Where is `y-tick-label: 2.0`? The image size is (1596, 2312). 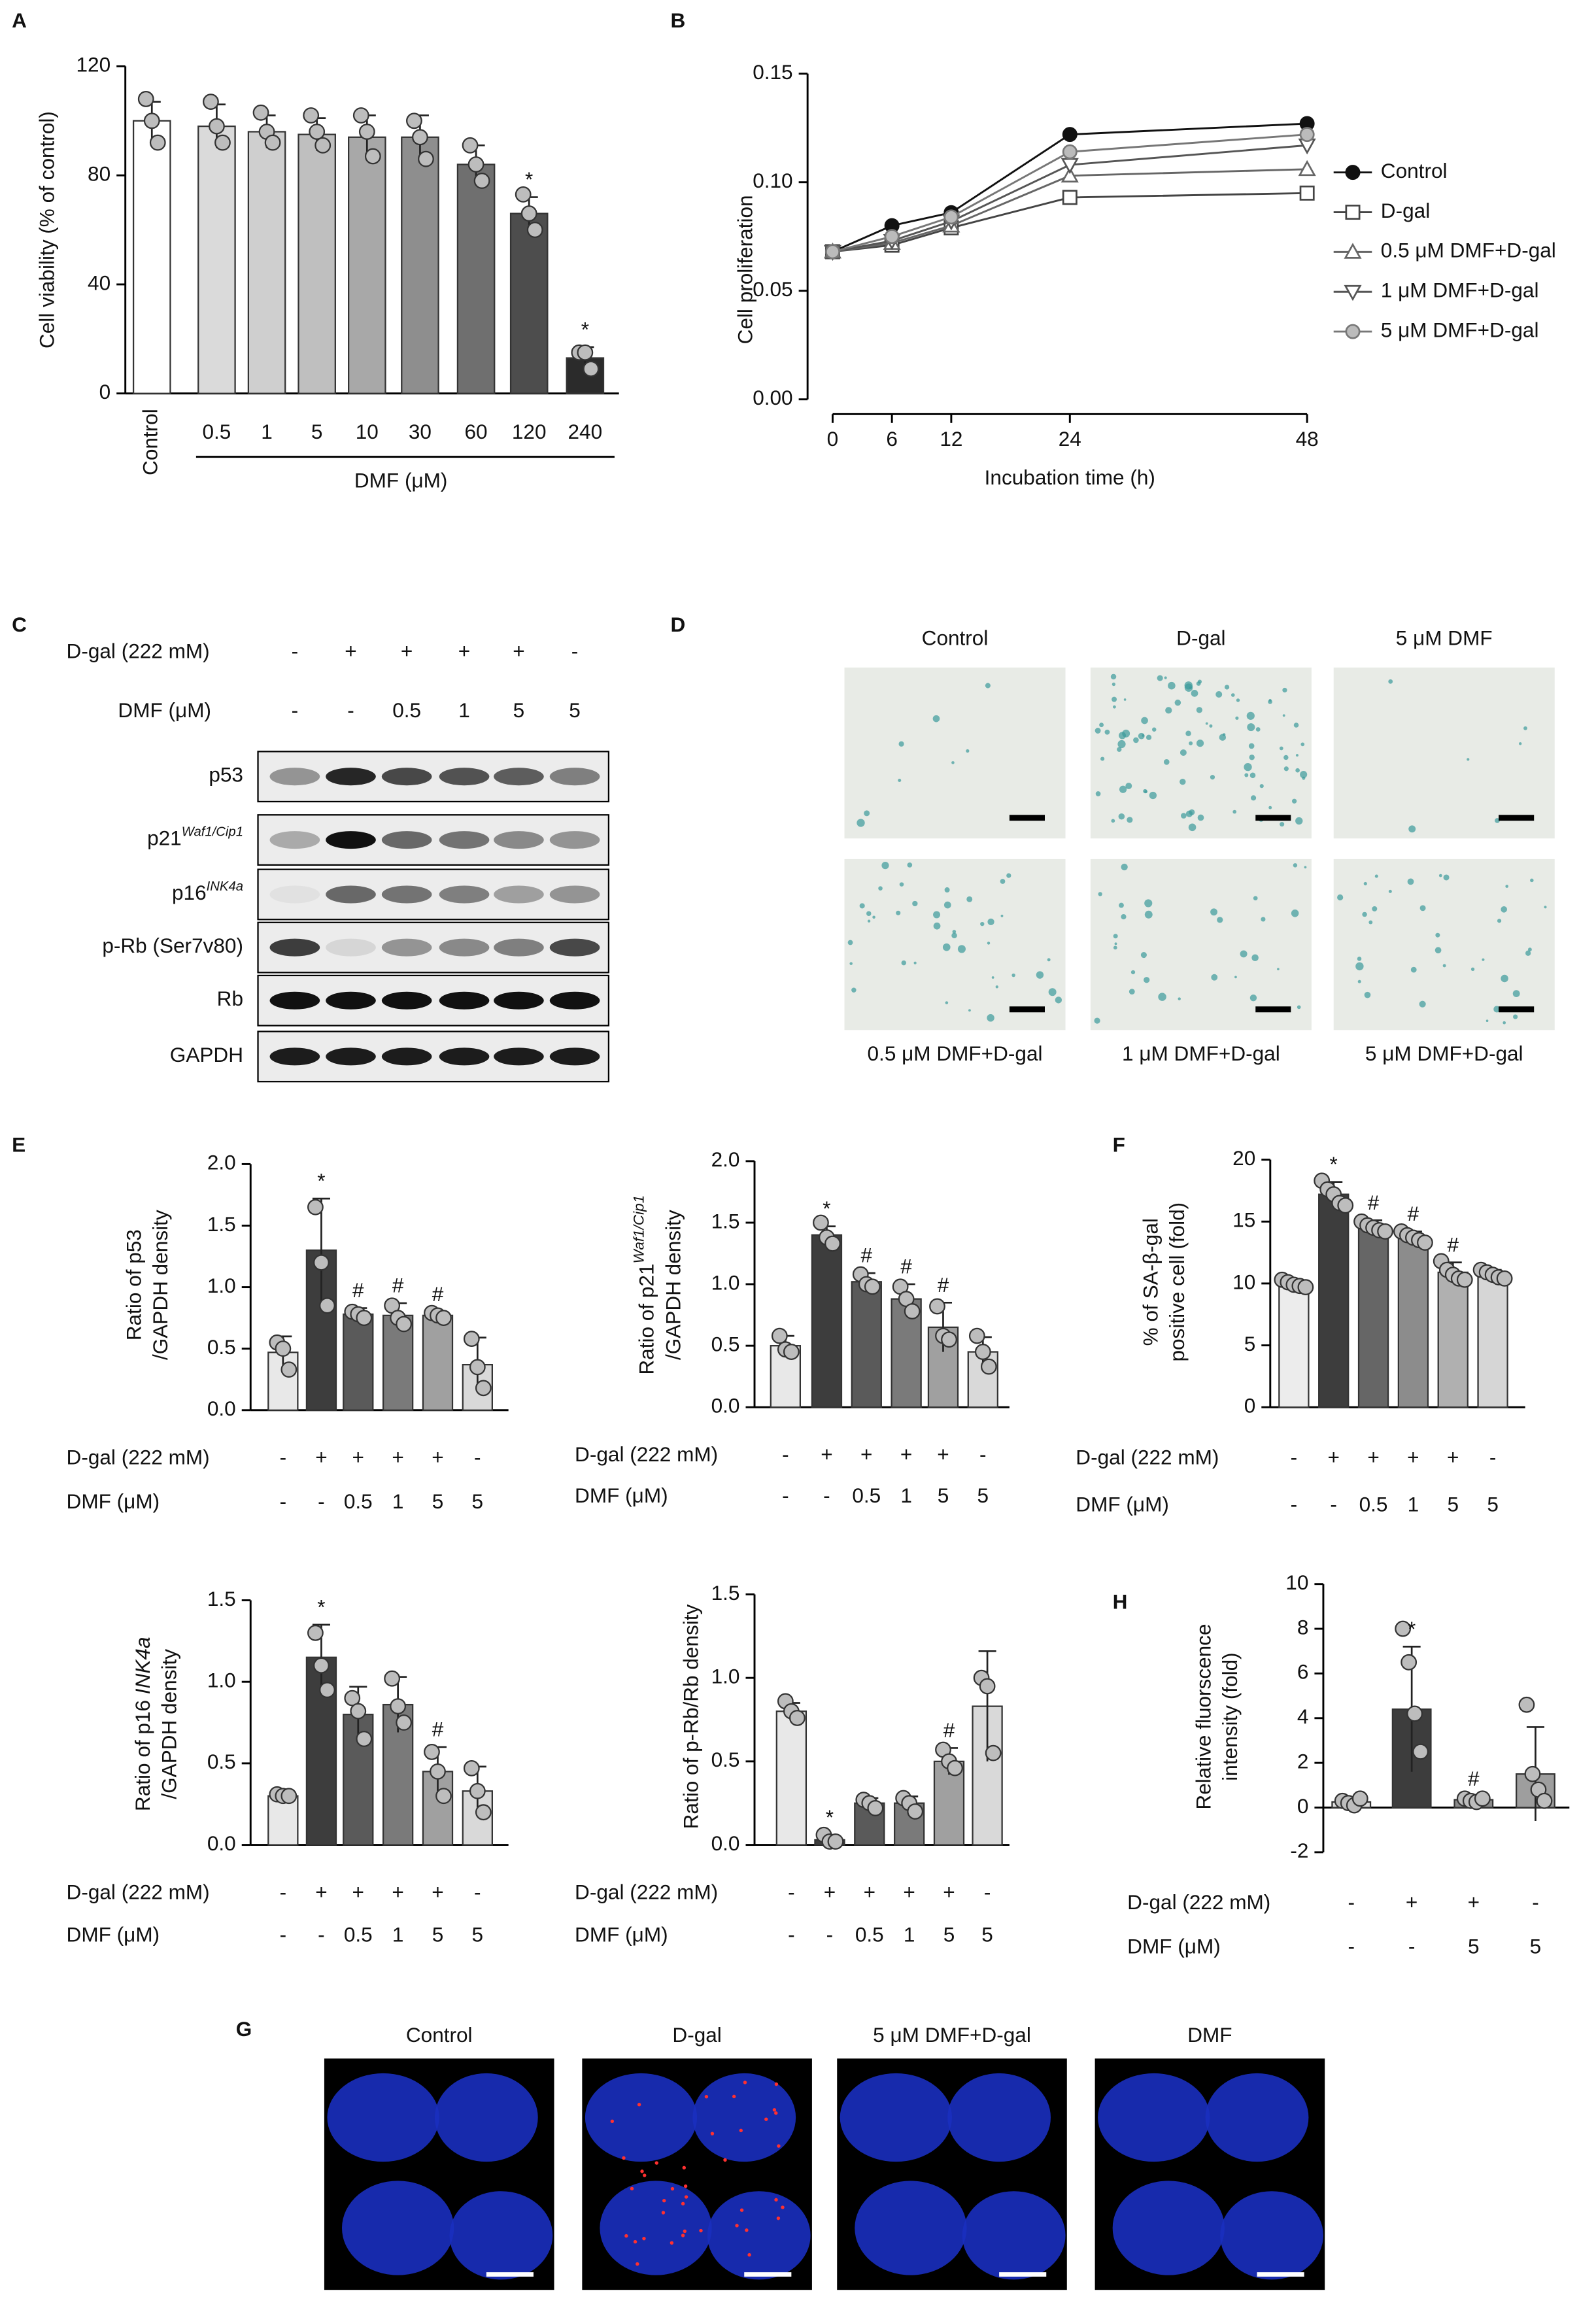 y-tick-label: 2.0 is located at coordinates (222, 1162).